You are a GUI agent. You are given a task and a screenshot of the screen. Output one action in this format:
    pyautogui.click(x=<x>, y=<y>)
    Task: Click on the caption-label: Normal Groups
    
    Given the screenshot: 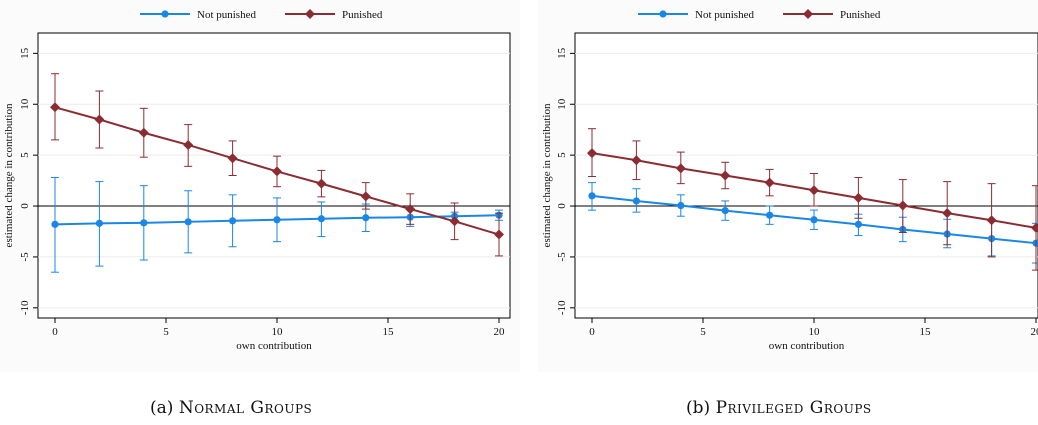 What is the action you would take?
    pyautogui.click(x=245, y=408)
    